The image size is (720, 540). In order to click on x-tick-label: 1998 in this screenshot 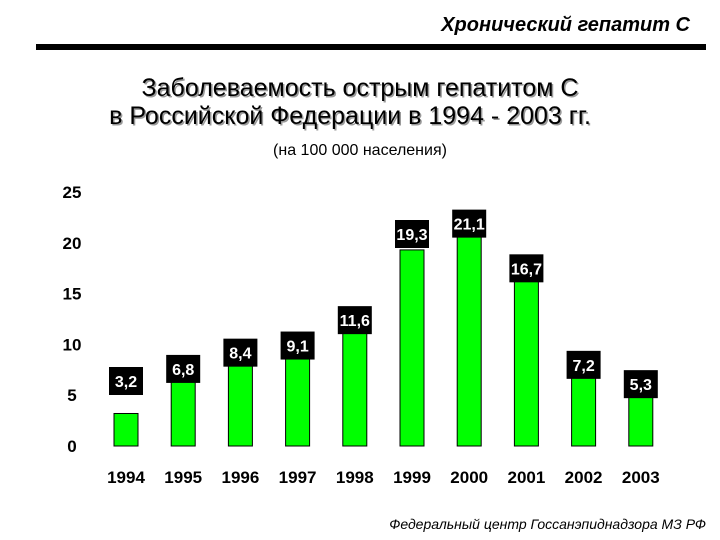, I will do `click(355, 477)`.